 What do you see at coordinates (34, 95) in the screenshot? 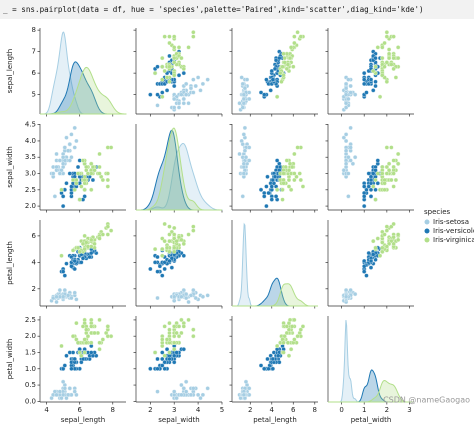
I see `y-tick-label: 5` at bounding box center [34, 95].